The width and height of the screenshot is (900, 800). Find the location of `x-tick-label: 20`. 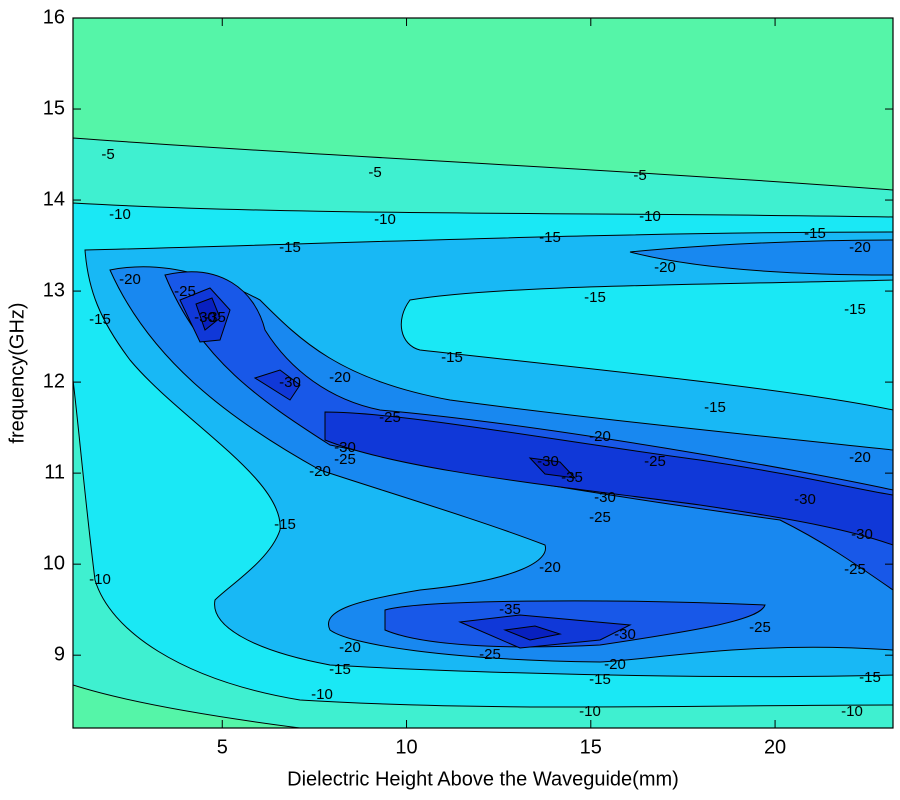

x-tick-label: 20 is located at coordinates (775, 747).